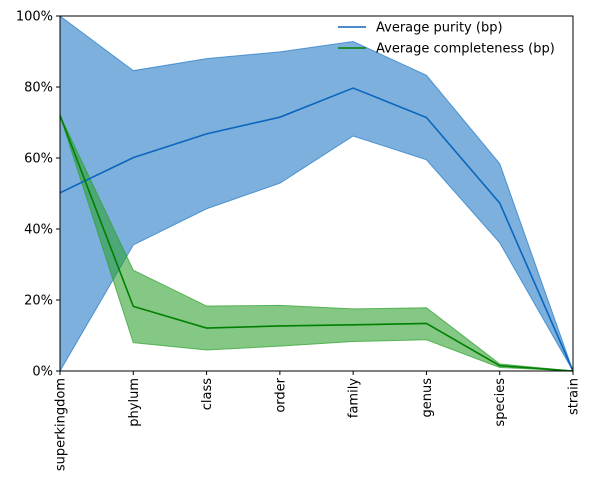 The image size is (590, 490). I want to click on y-tick-label: 60%, so click(38, 159).